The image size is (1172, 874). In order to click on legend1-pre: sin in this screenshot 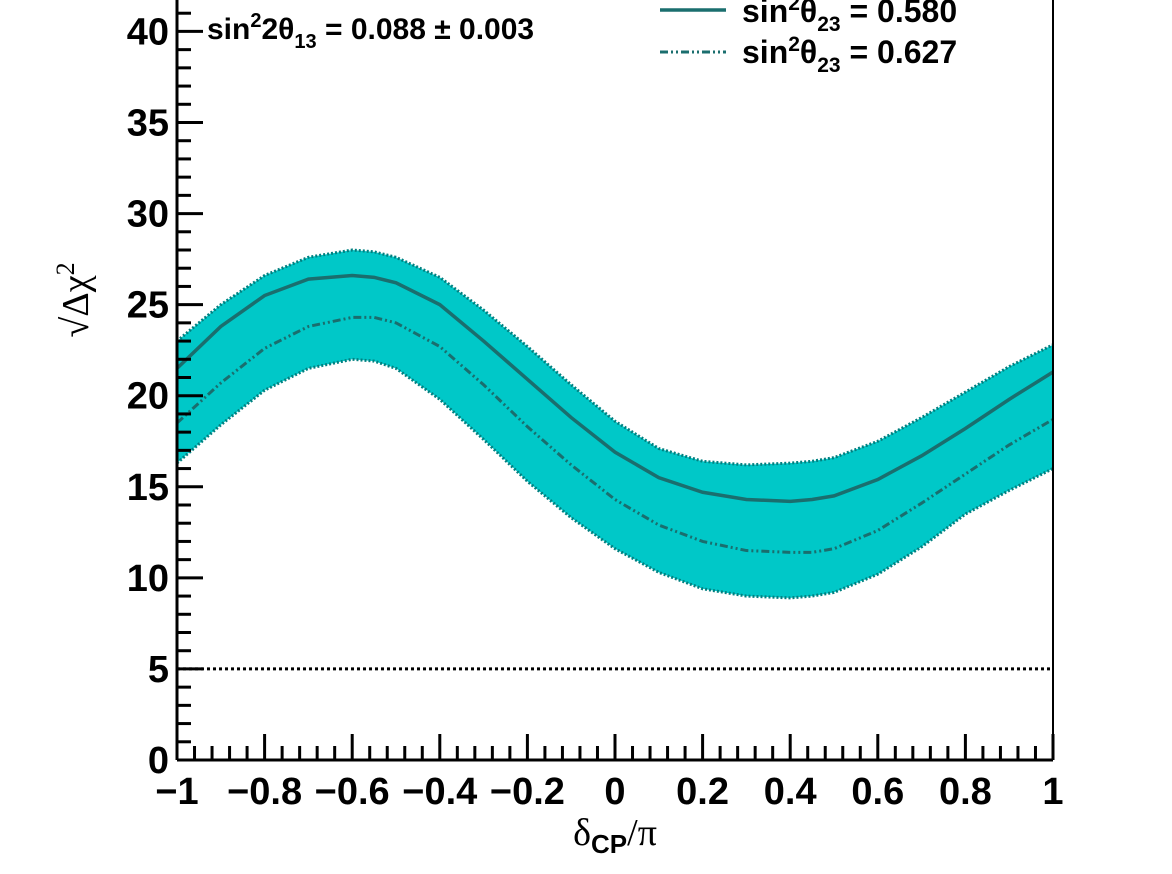, I will do `click(765, 52)`.